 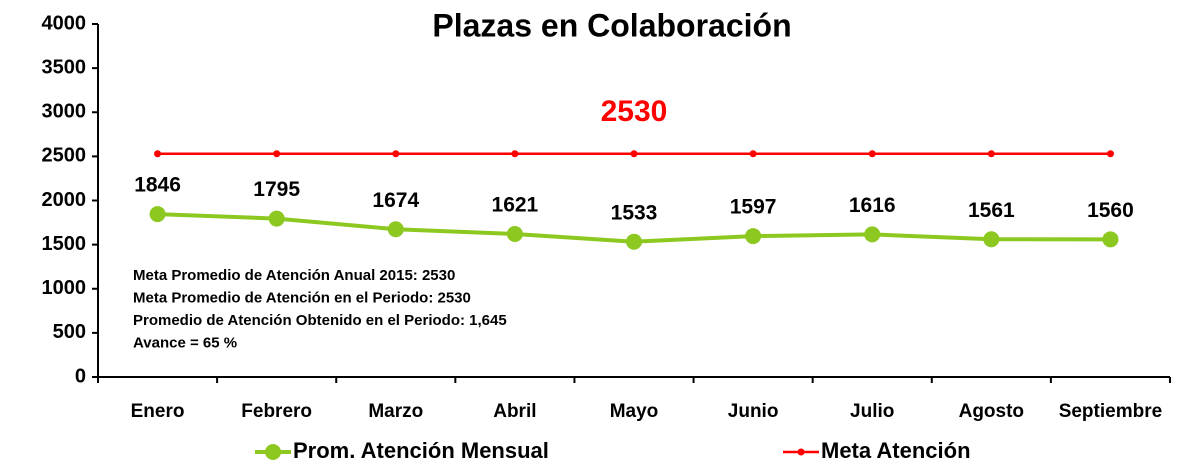 I want to click on y-tick-label: 3500, so click(x=64, y=67).